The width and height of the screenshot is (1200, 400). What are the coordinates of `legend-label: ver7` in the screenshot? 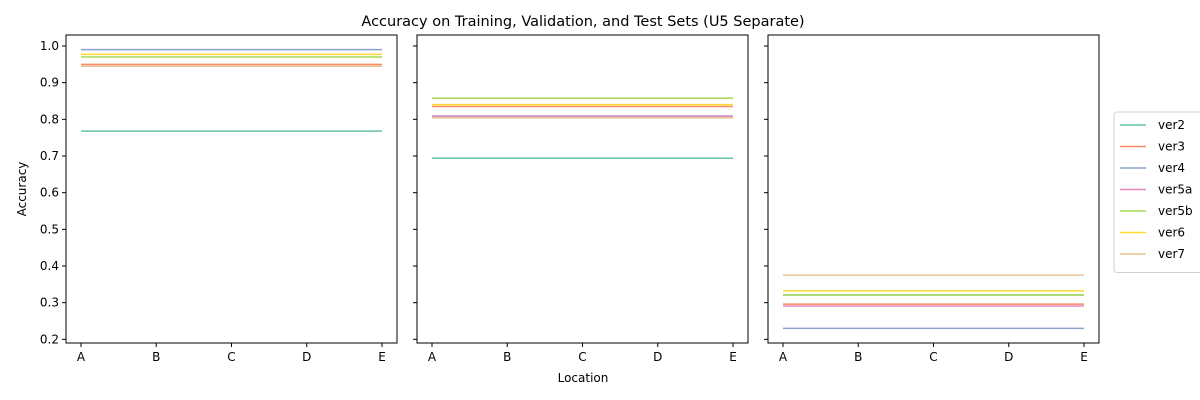 It's located at (1171, 254).